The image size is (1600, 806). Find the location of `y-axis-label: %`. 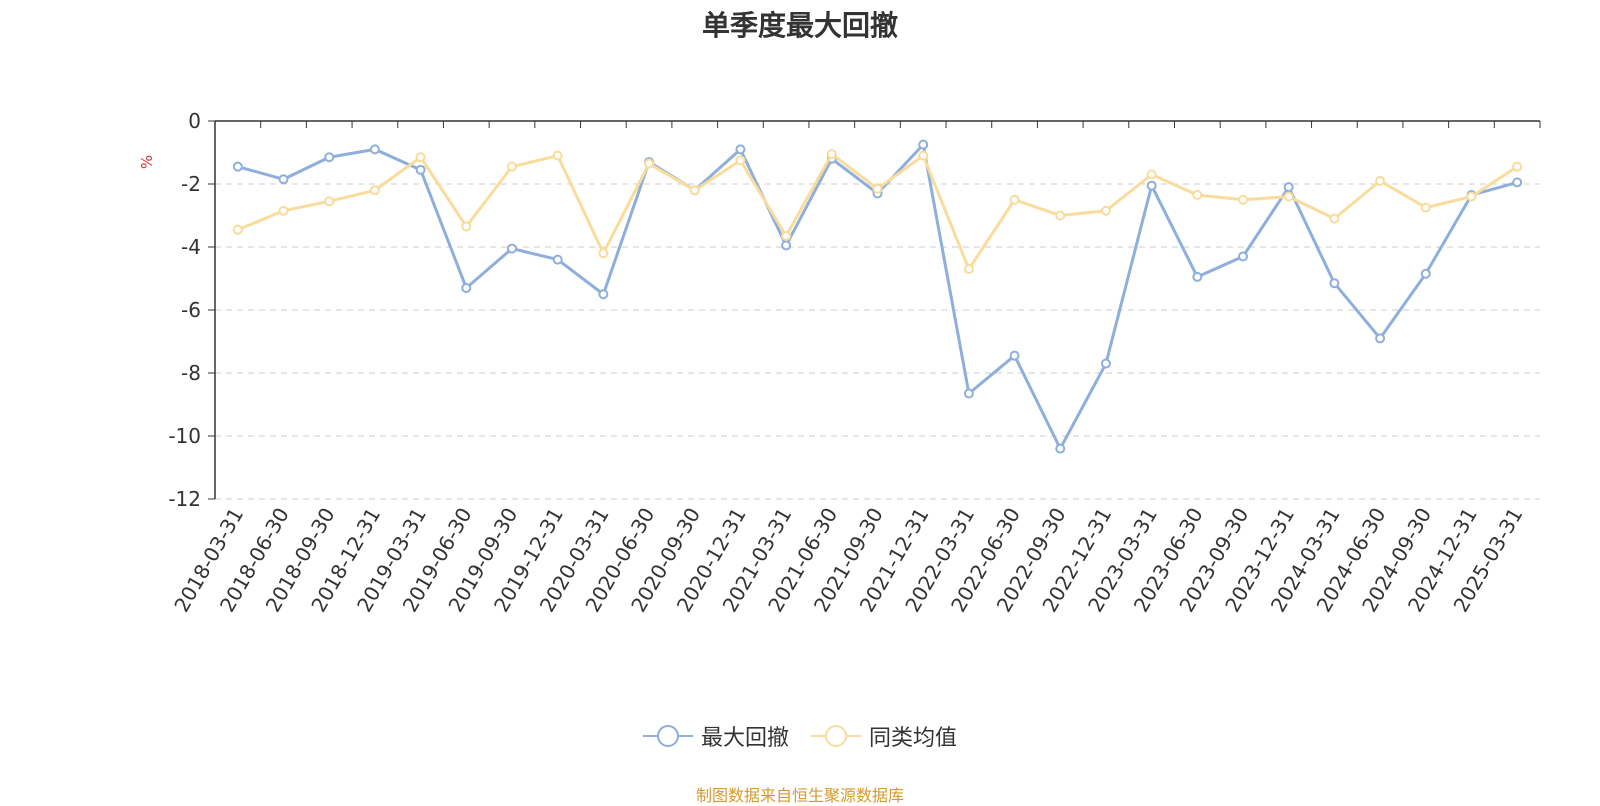

y-axis-label: % is located at coordinates (147, 162).